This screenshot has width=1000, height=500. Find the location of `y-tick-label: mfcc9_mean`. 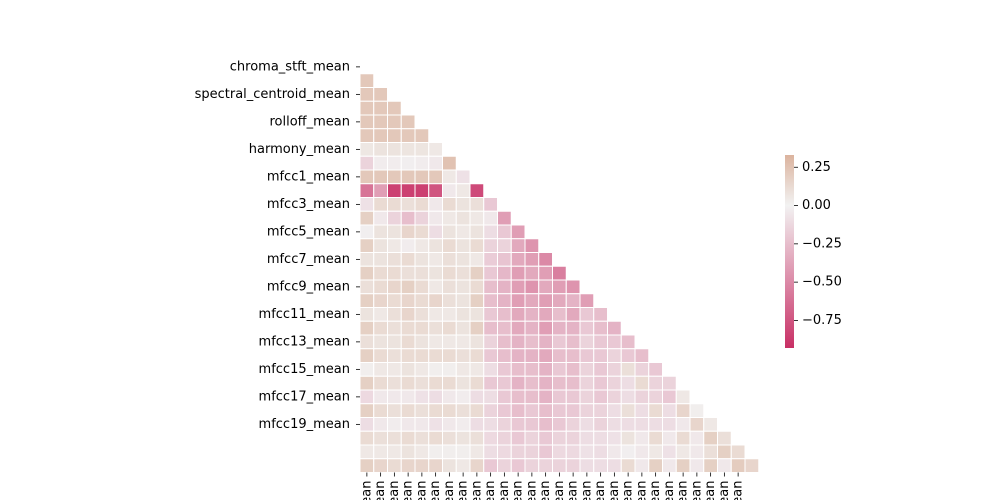

y-tick-label: mfcc9_mean is located at coordinates (308, 286).